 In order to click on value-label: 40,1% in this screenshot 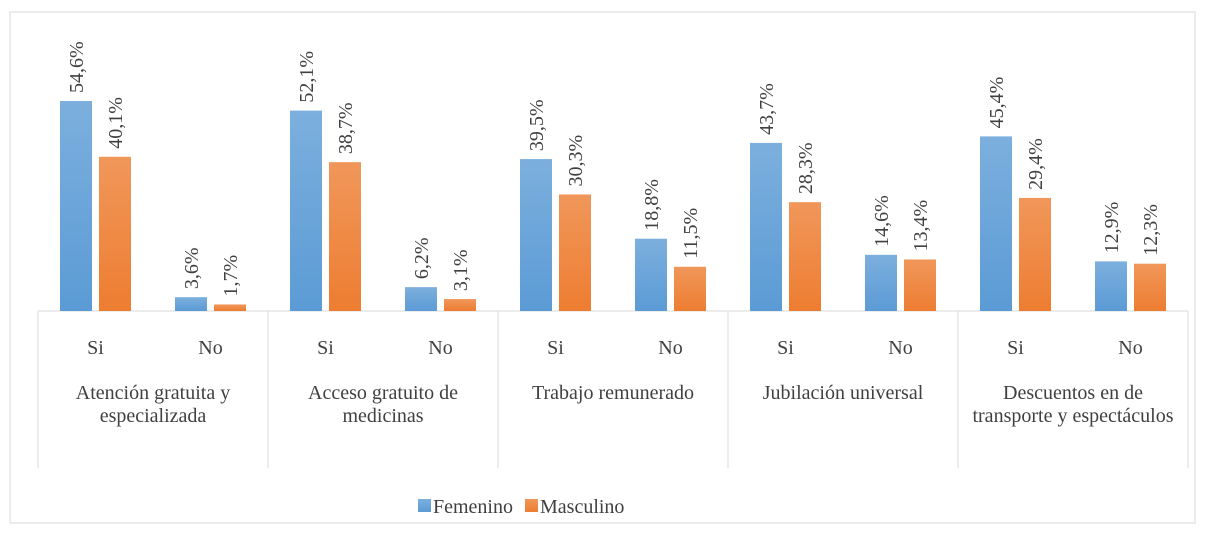, I will do `click(116, 123)`.